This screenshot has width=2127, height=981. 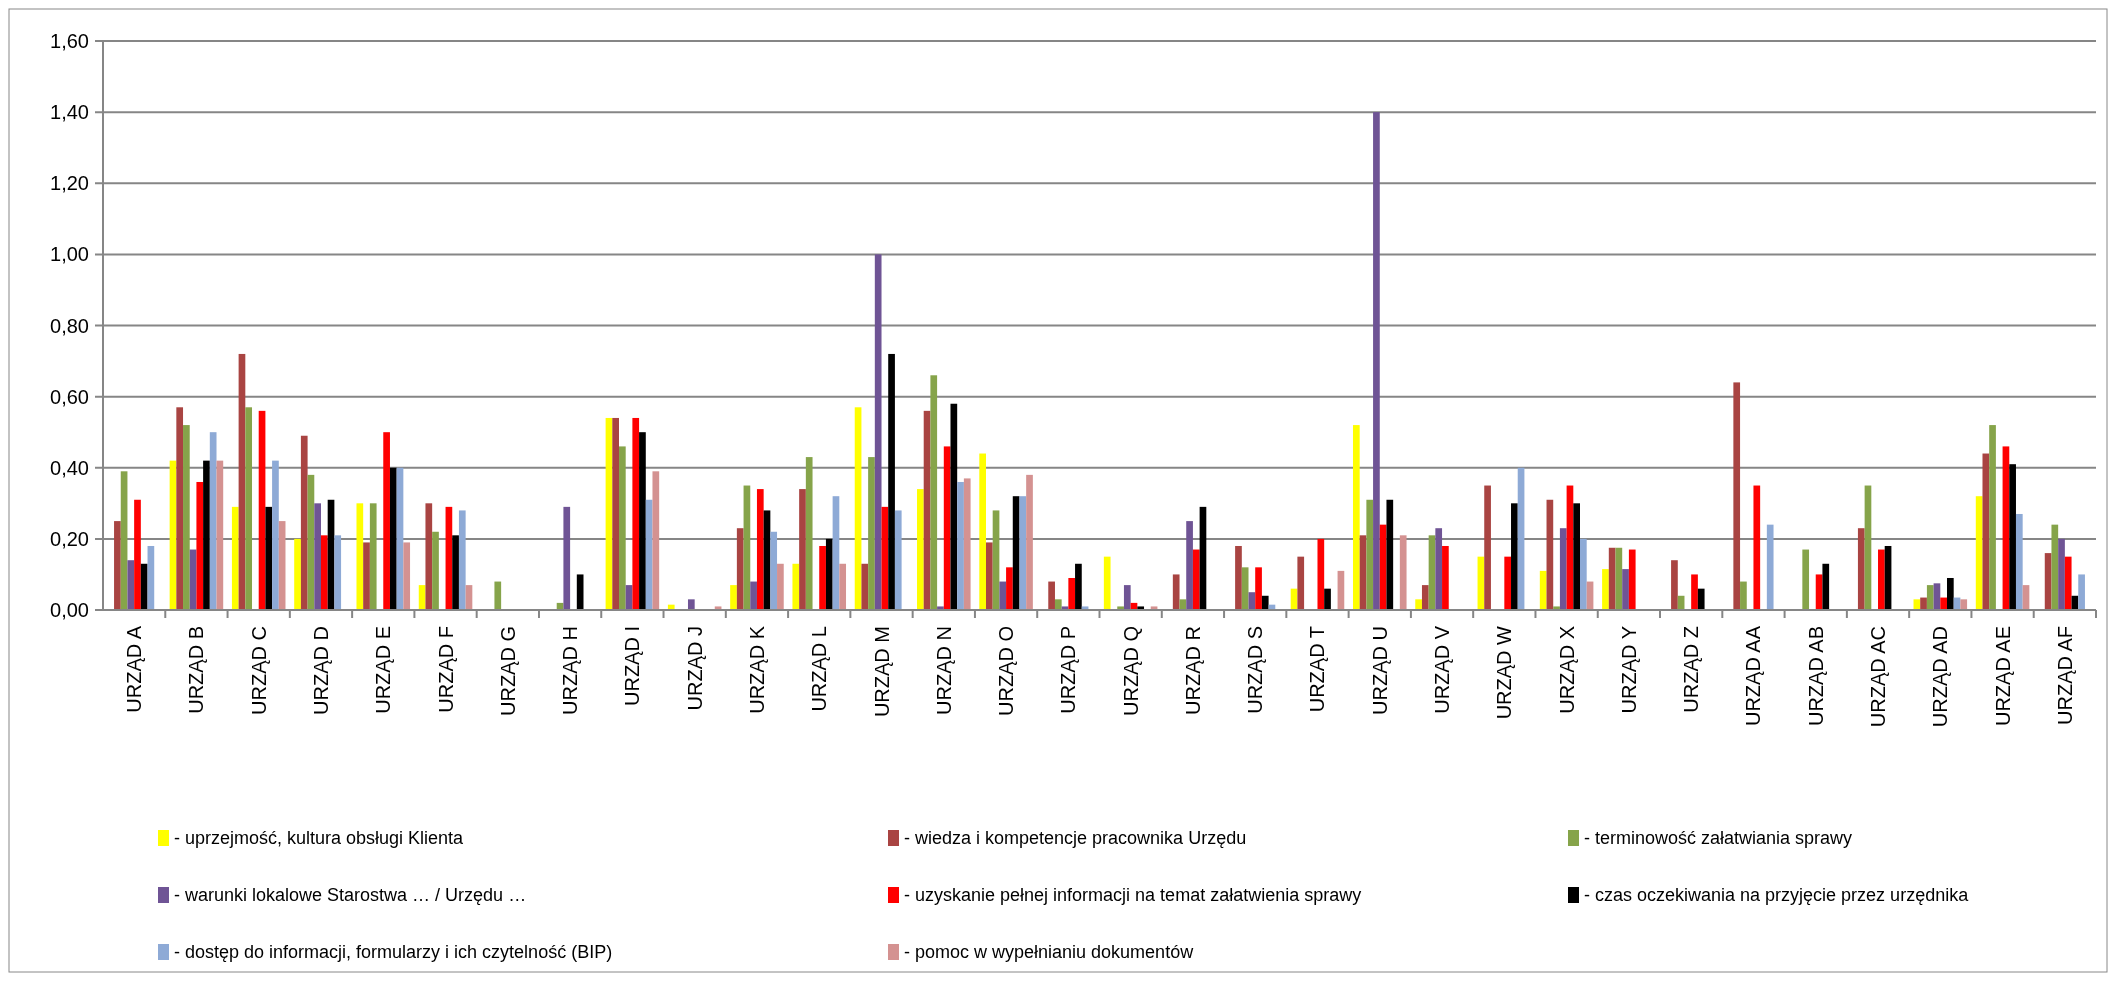 What do you see at coordinates (881, 672) in the screenshot?
I see `x-tick-label: URZĄD M` at bounding box center [881, 672].